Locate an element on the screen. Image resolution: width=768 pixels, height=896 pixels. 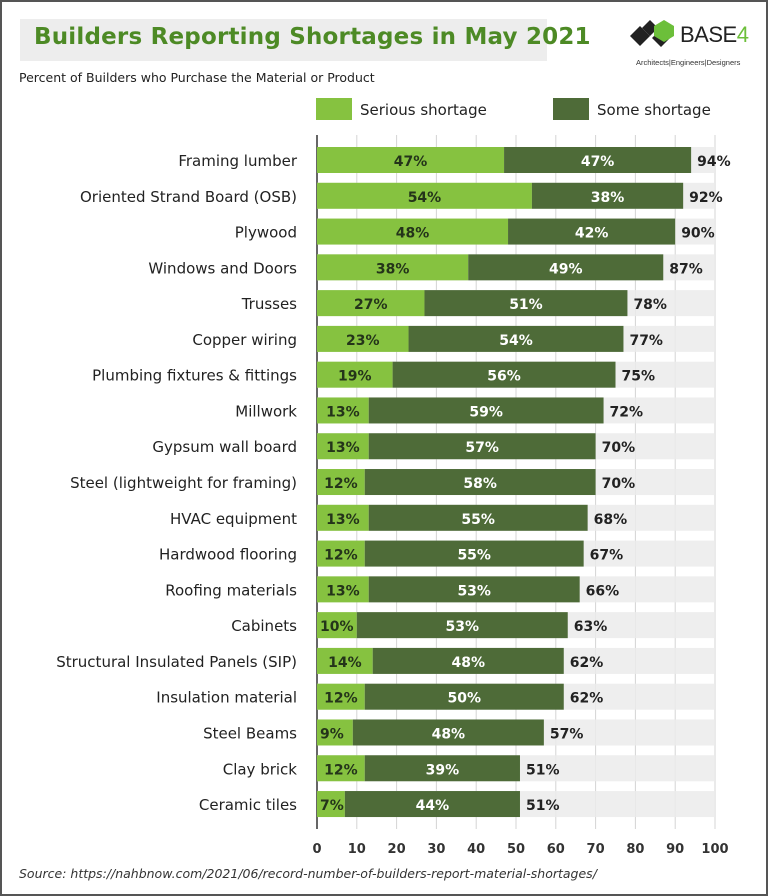
data-label: 58% is located at coordinates (480, 484).